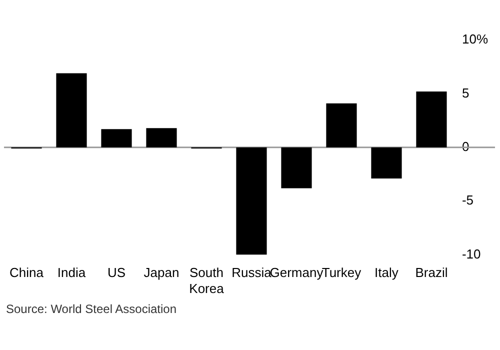  What do you see at coordinates (252, 272) in the screenshot?
I see `x-tick-label: Russia` at bounding box center [252, 272].